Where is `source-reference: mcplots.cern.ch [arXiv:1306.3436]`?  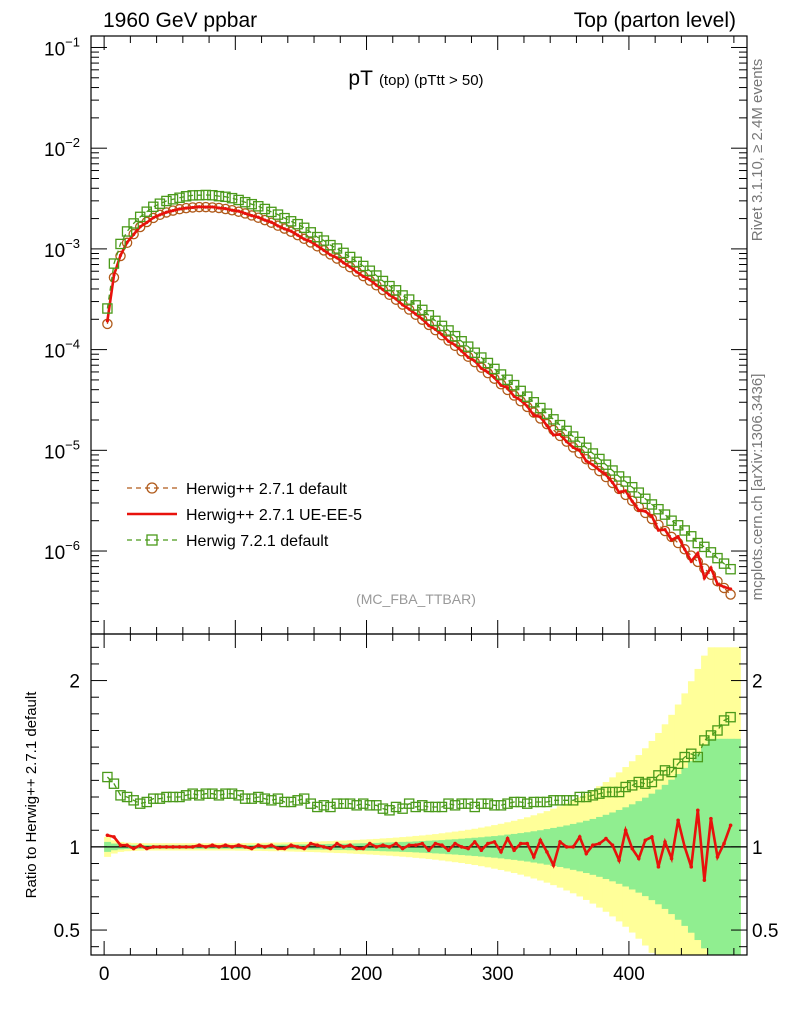
source-reference: mcplots.cern.ch [arXiv:1306.3436] is located at coordinates (757, 487).